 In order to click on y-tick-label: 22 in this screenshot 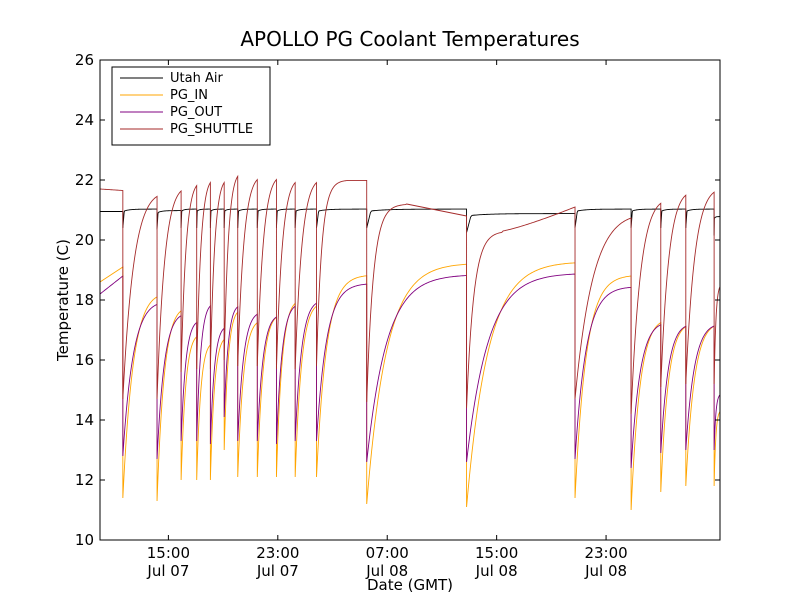, I will do `click(84, 180)`.